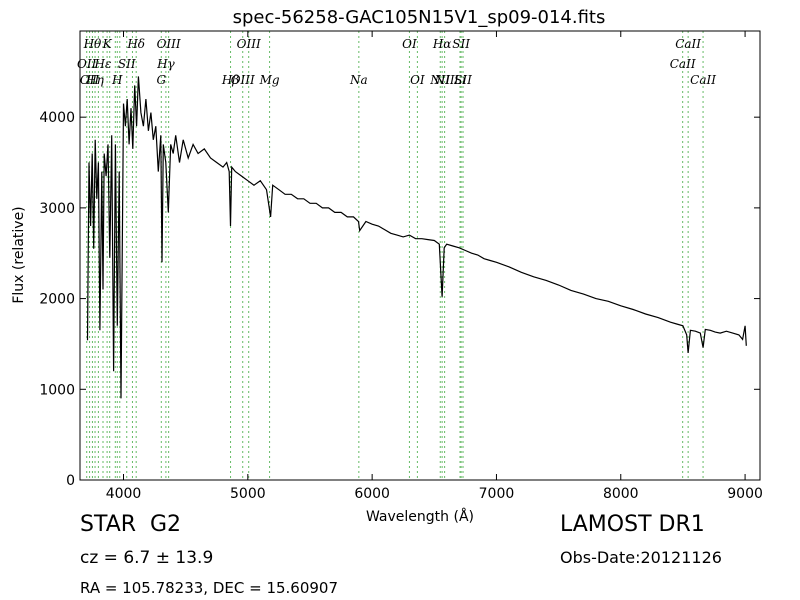  What do you see at coordinates (107, 44) in the screenshot?
I see `line-label: K` at bounding box center [107, 44].